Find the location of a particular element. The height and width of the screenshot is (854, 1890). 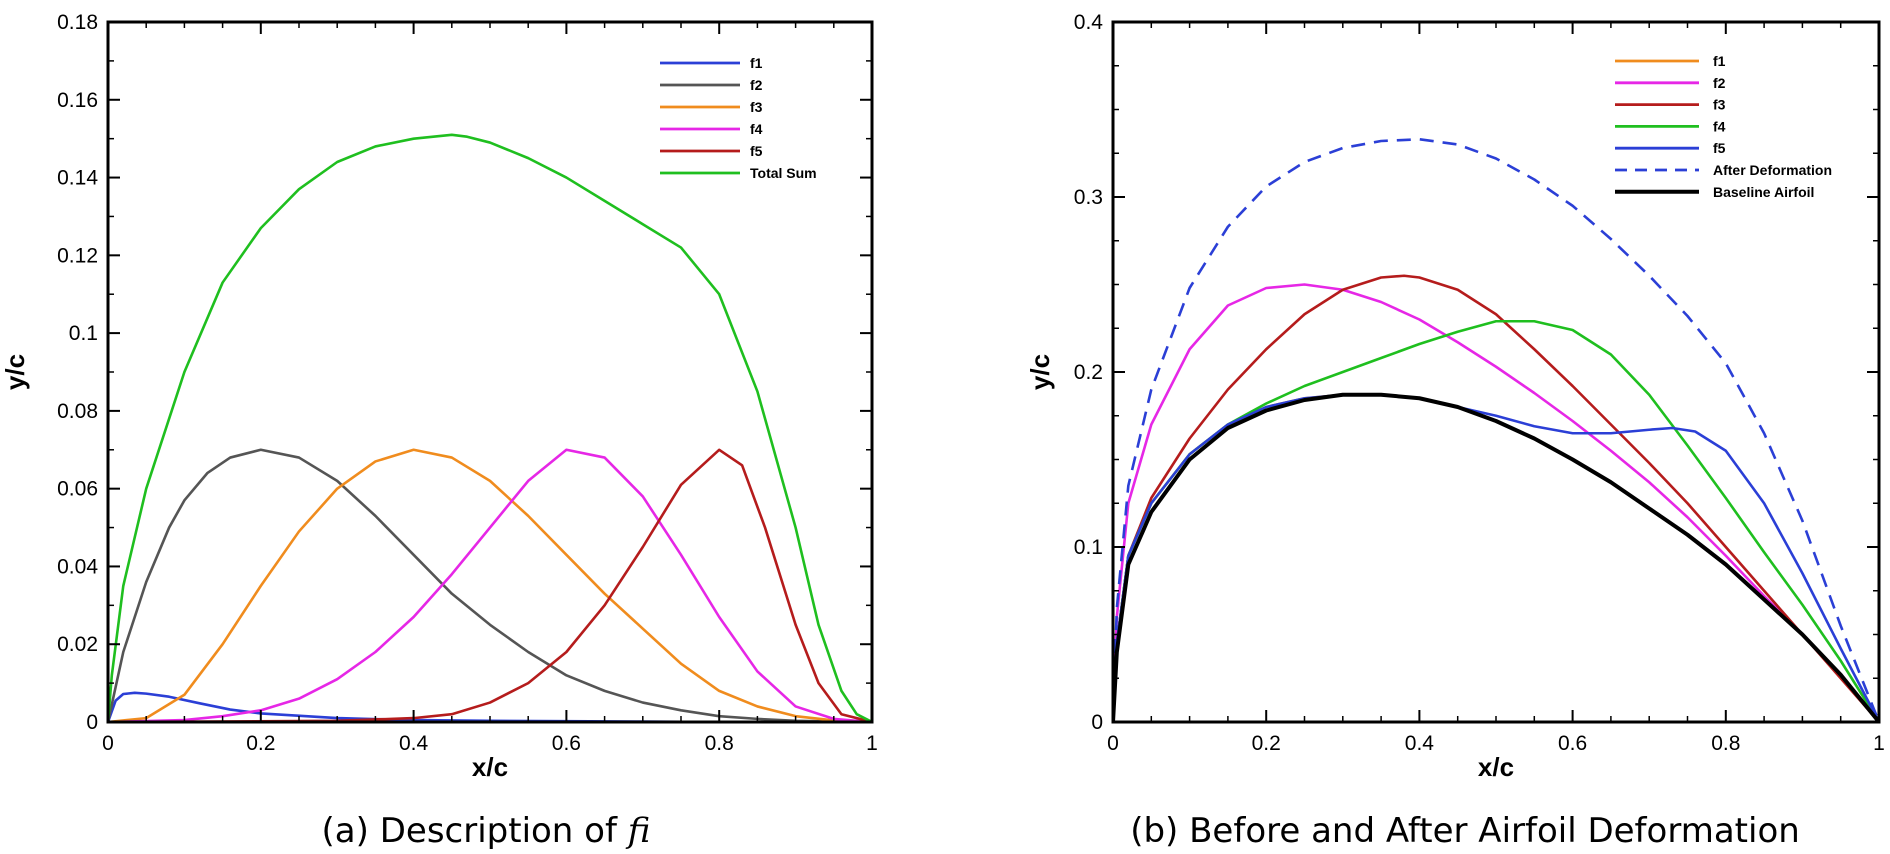

chart-a-legend-label-f2: f2 is located at coordinates (756, 85).